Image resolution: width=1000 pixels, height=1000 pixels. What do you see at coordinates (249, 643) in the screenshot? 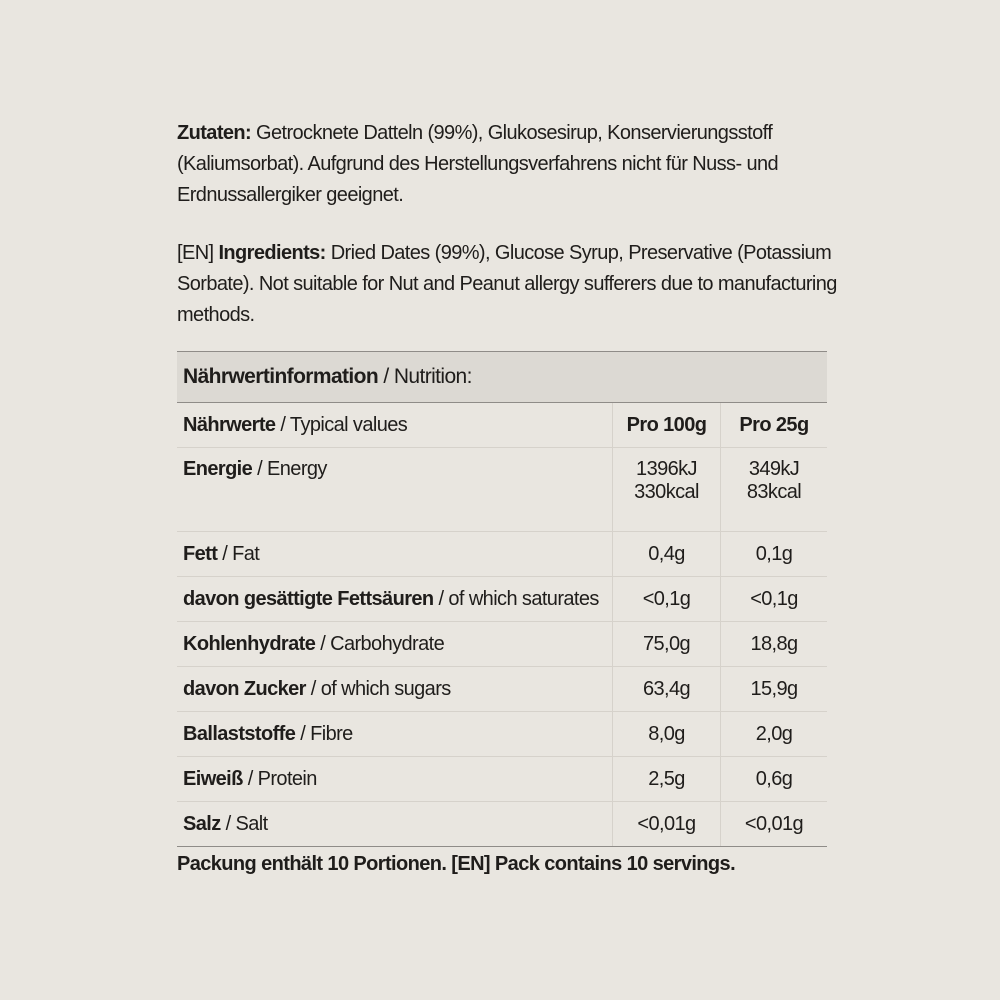
I see `row-de: Kohlenhydrate` at bounding box center [249, 643].